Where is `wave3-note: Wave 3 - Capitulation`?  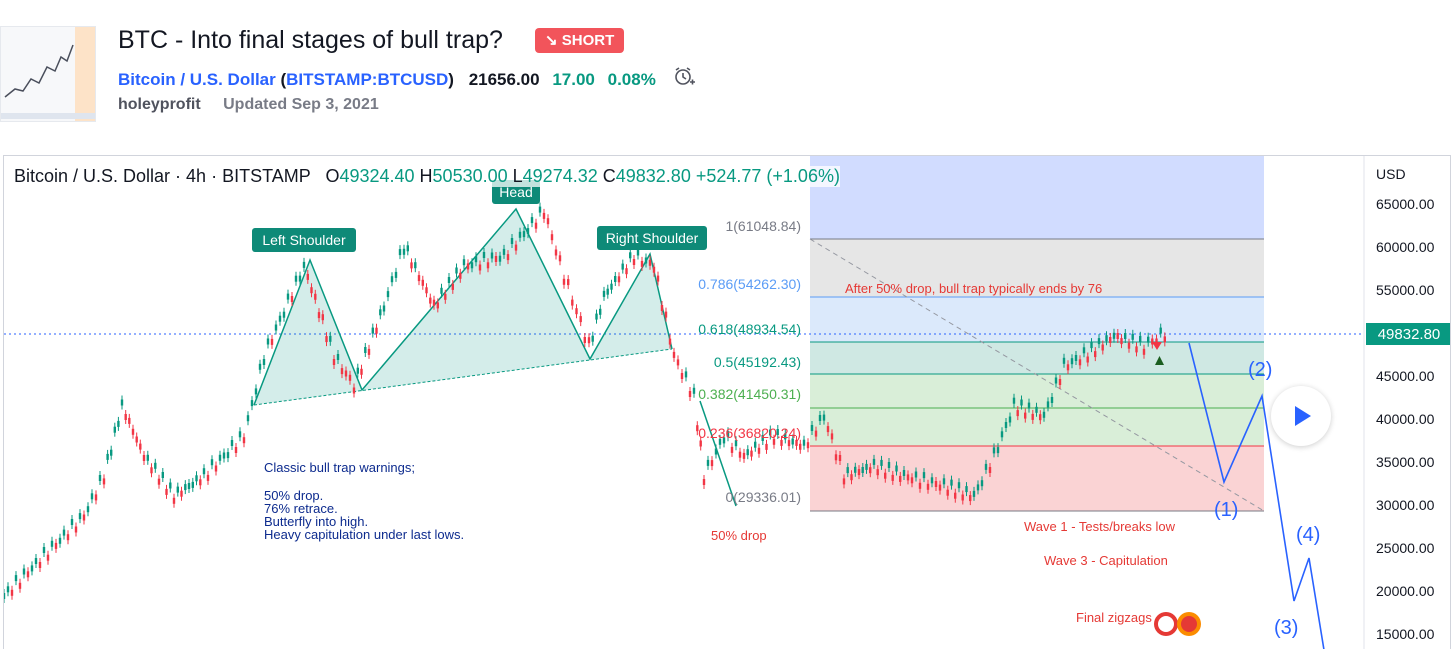 wave3-note: Wave 3 - Capitulation is located at coordinates (1106, 560).